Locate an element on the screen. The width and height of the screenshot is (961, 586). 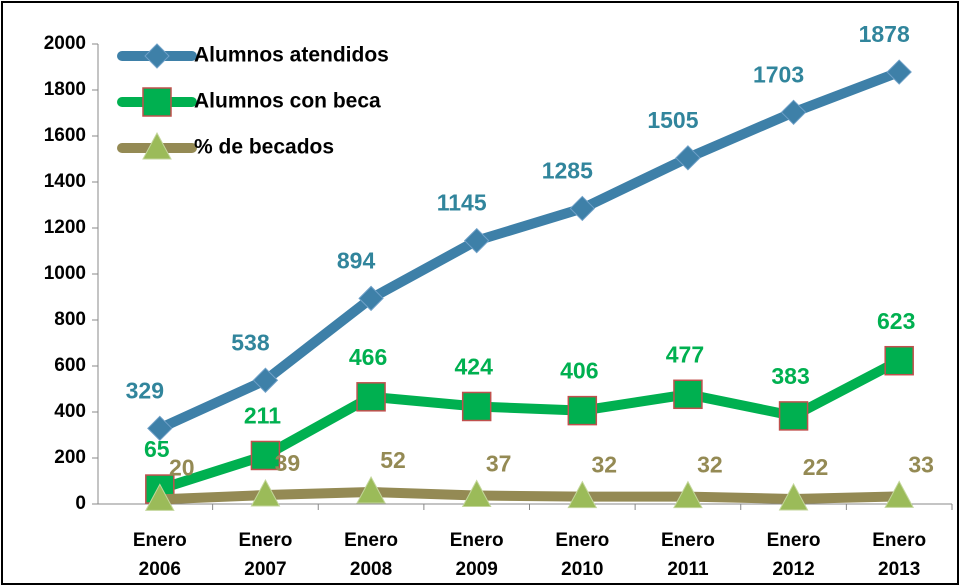
data-label: 65 is located at coordinates (157, 449).